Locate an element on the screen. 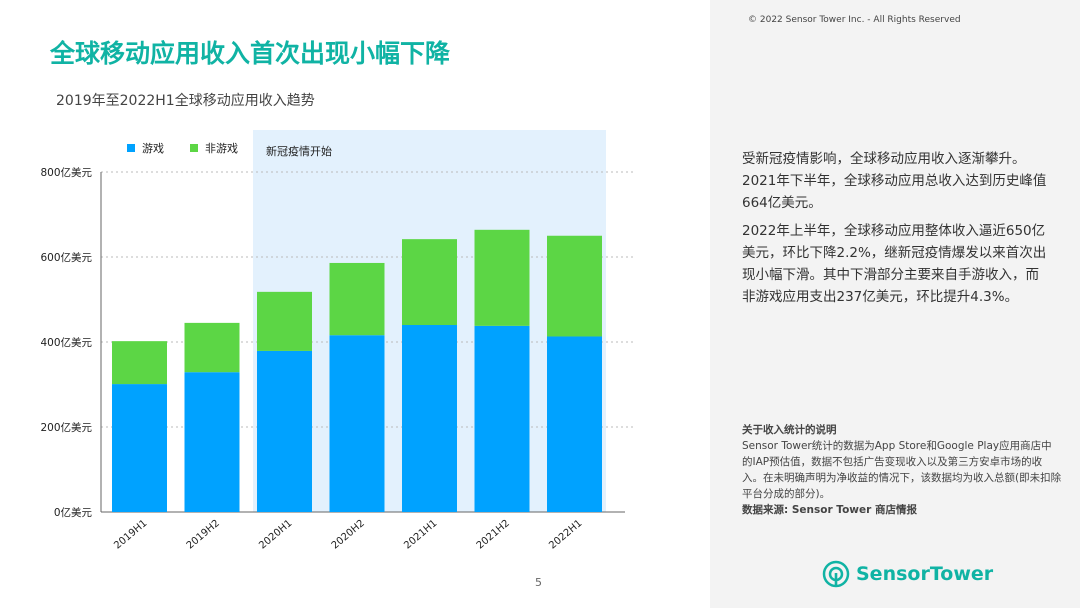  y-tick-label: 800亿美元 is located at coordinates (66, 172).